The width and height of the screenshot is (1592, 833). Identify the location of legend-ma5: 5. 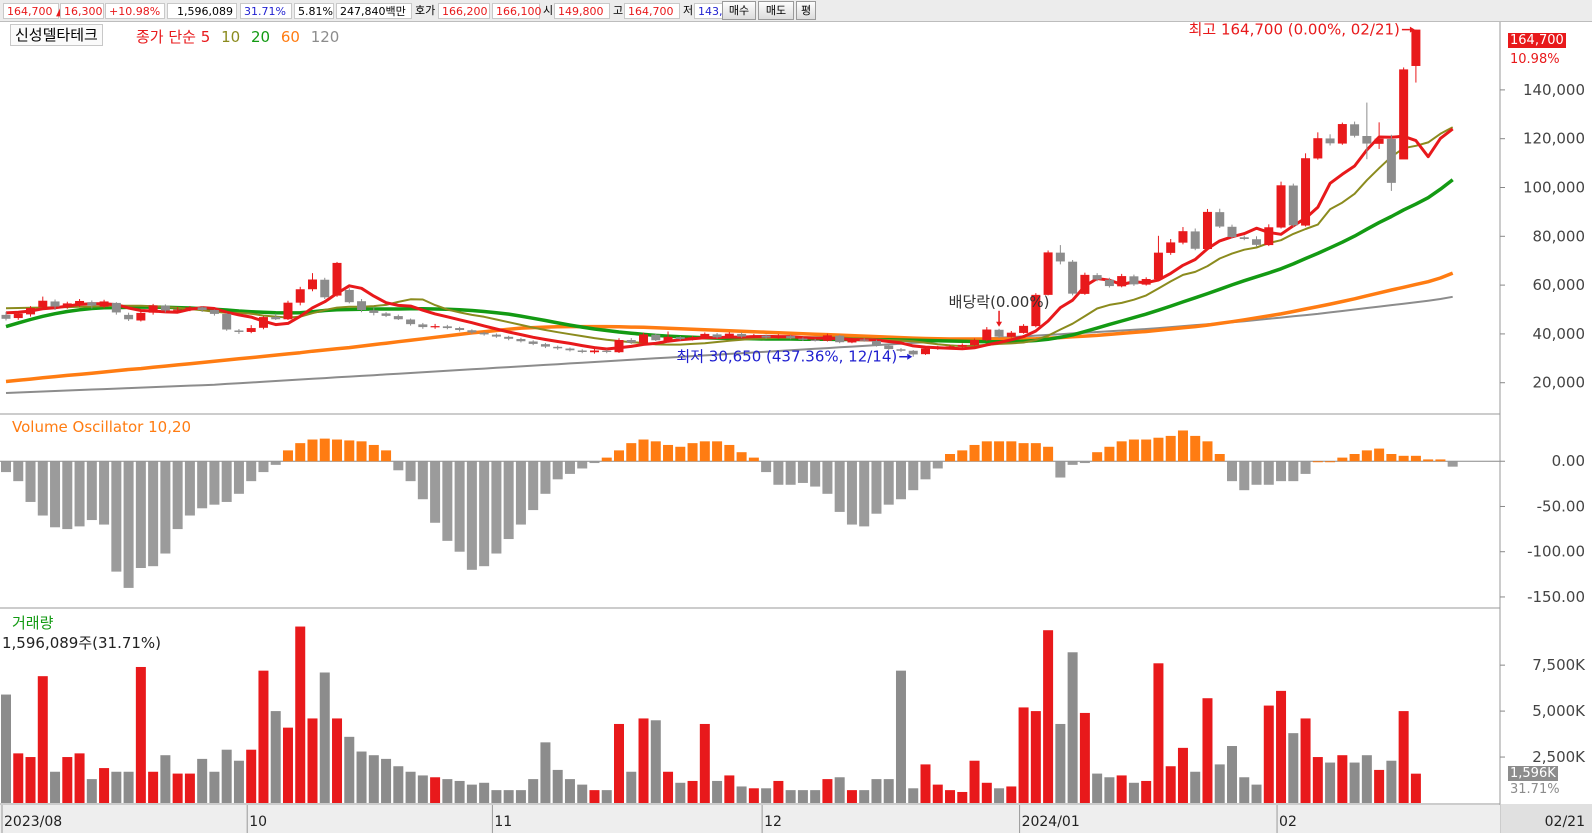
(205, 37).